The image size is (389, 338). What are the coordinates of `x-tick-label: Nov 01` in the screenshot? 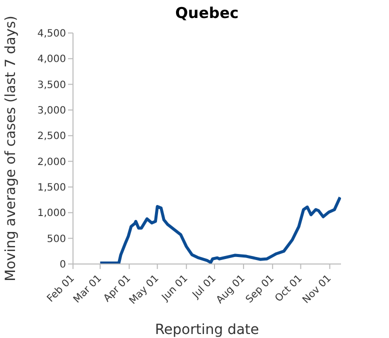 It's located at (317, 289).